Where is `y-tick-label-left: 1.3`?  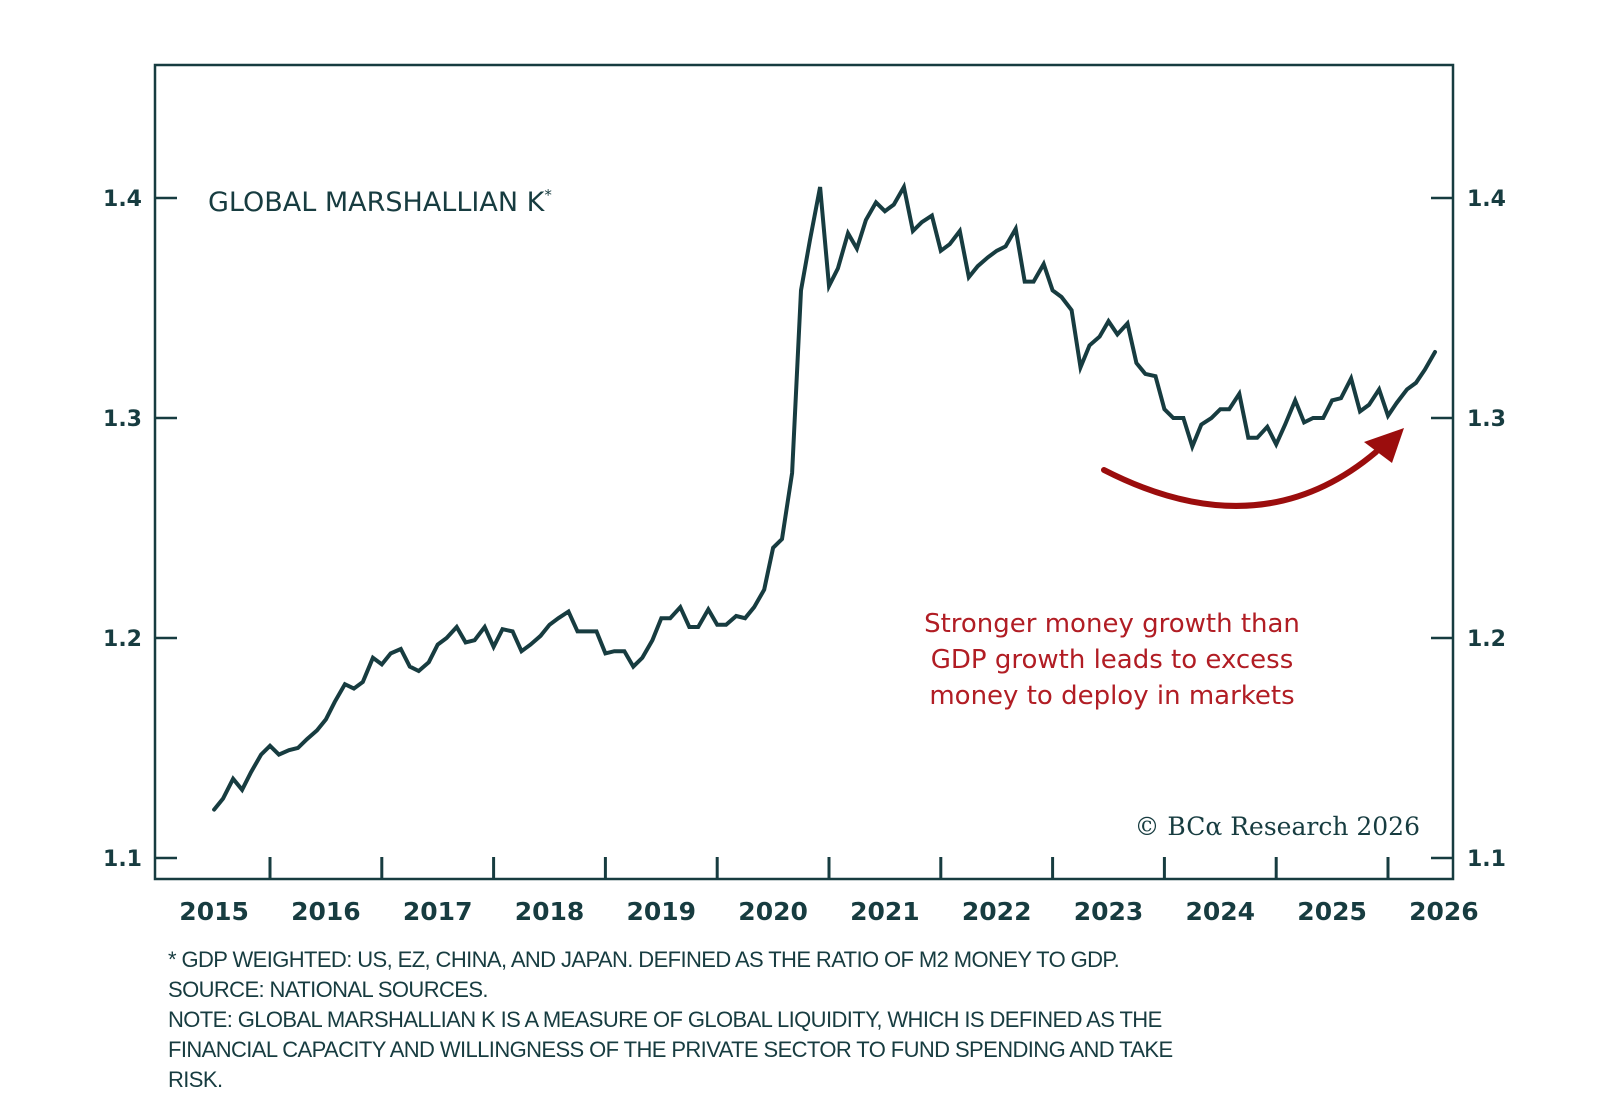 y-tick-label-left: 1.3 is located at coordinates (122, 419).